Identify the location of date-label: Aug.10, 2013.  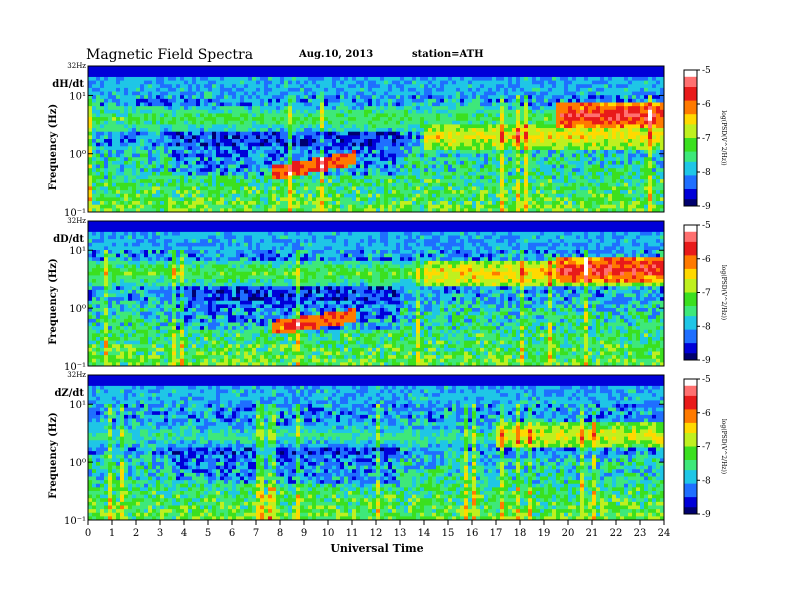
(335, 54).